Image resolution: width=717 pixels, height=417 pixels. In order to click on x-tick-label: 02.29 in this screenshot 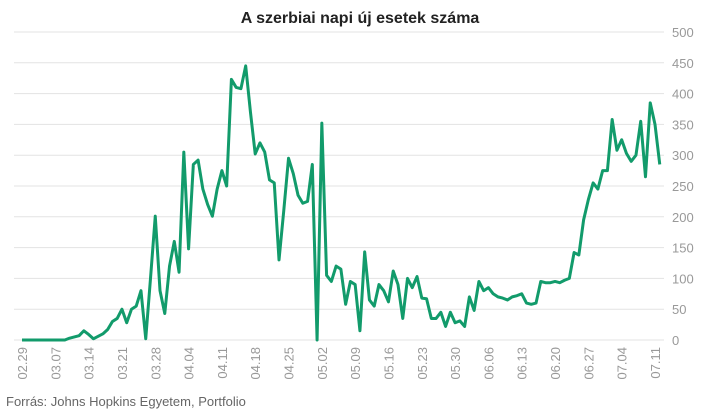, I will do `click(22, 363)`.